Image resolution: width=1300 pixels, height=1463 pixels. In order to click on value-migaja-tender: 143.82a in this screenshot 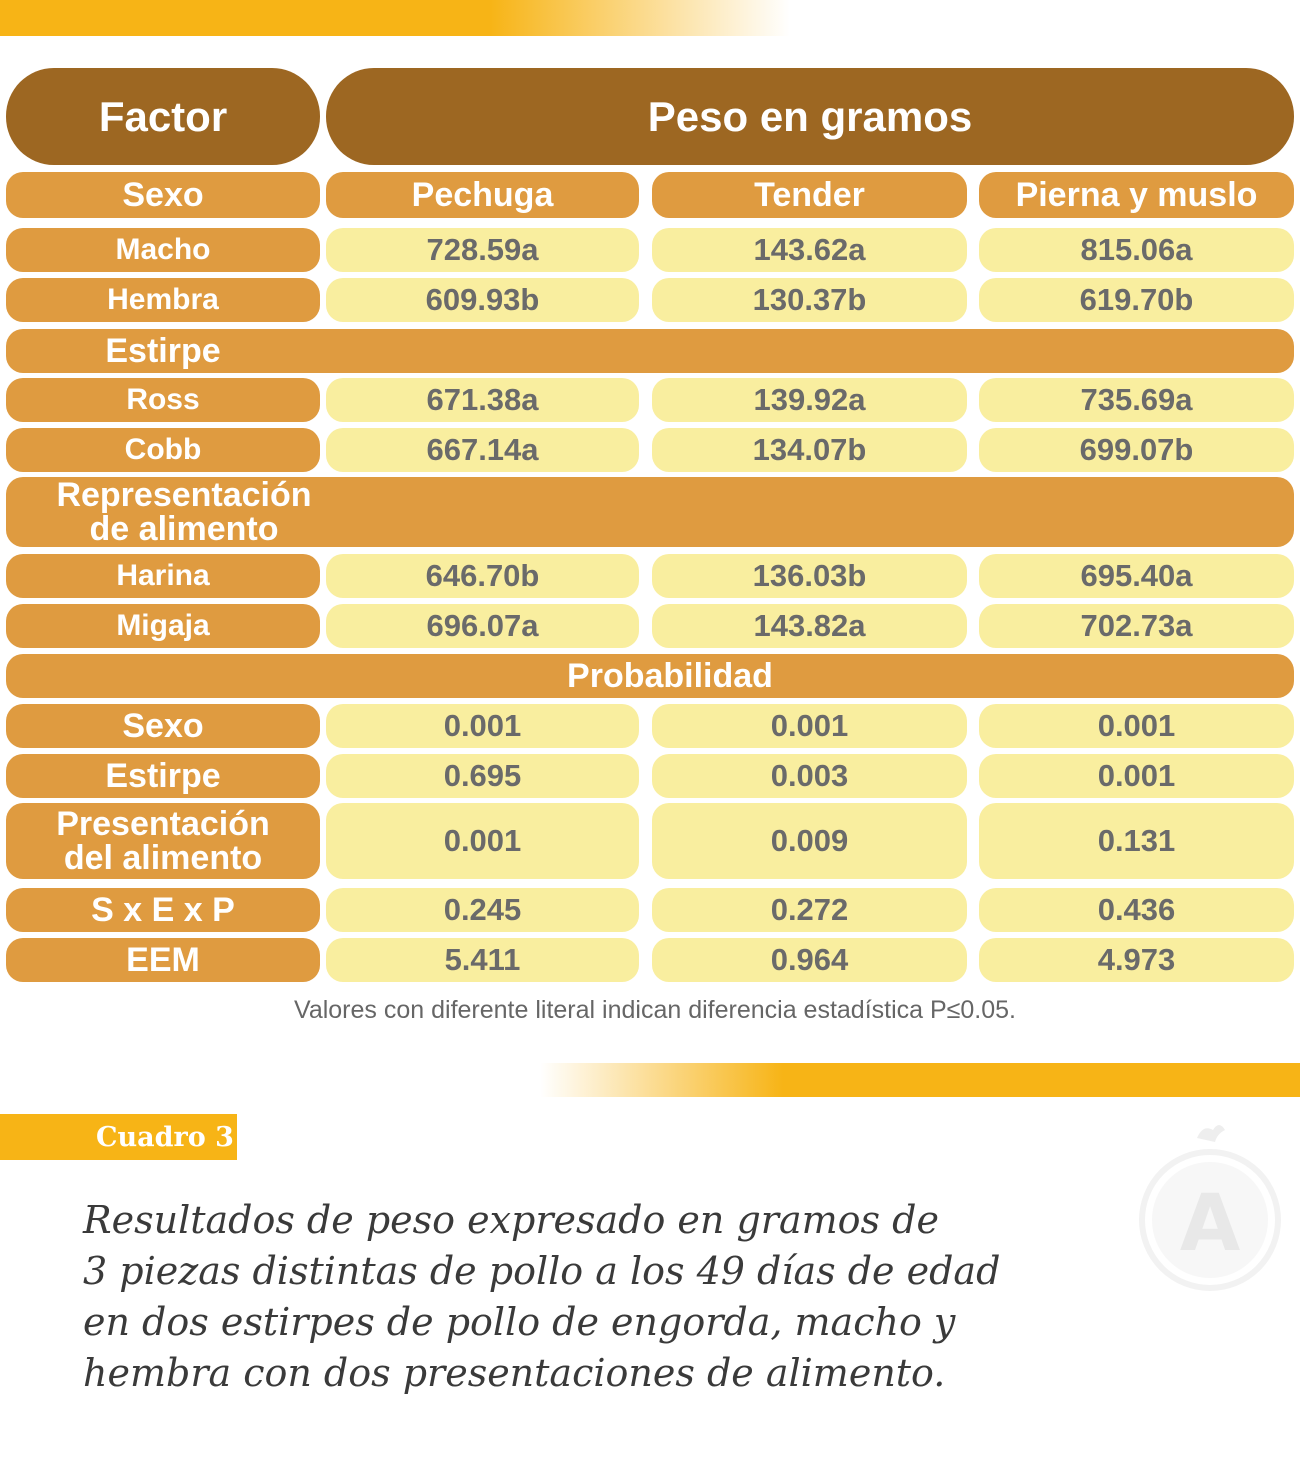, I will do `click(809, 626)`.